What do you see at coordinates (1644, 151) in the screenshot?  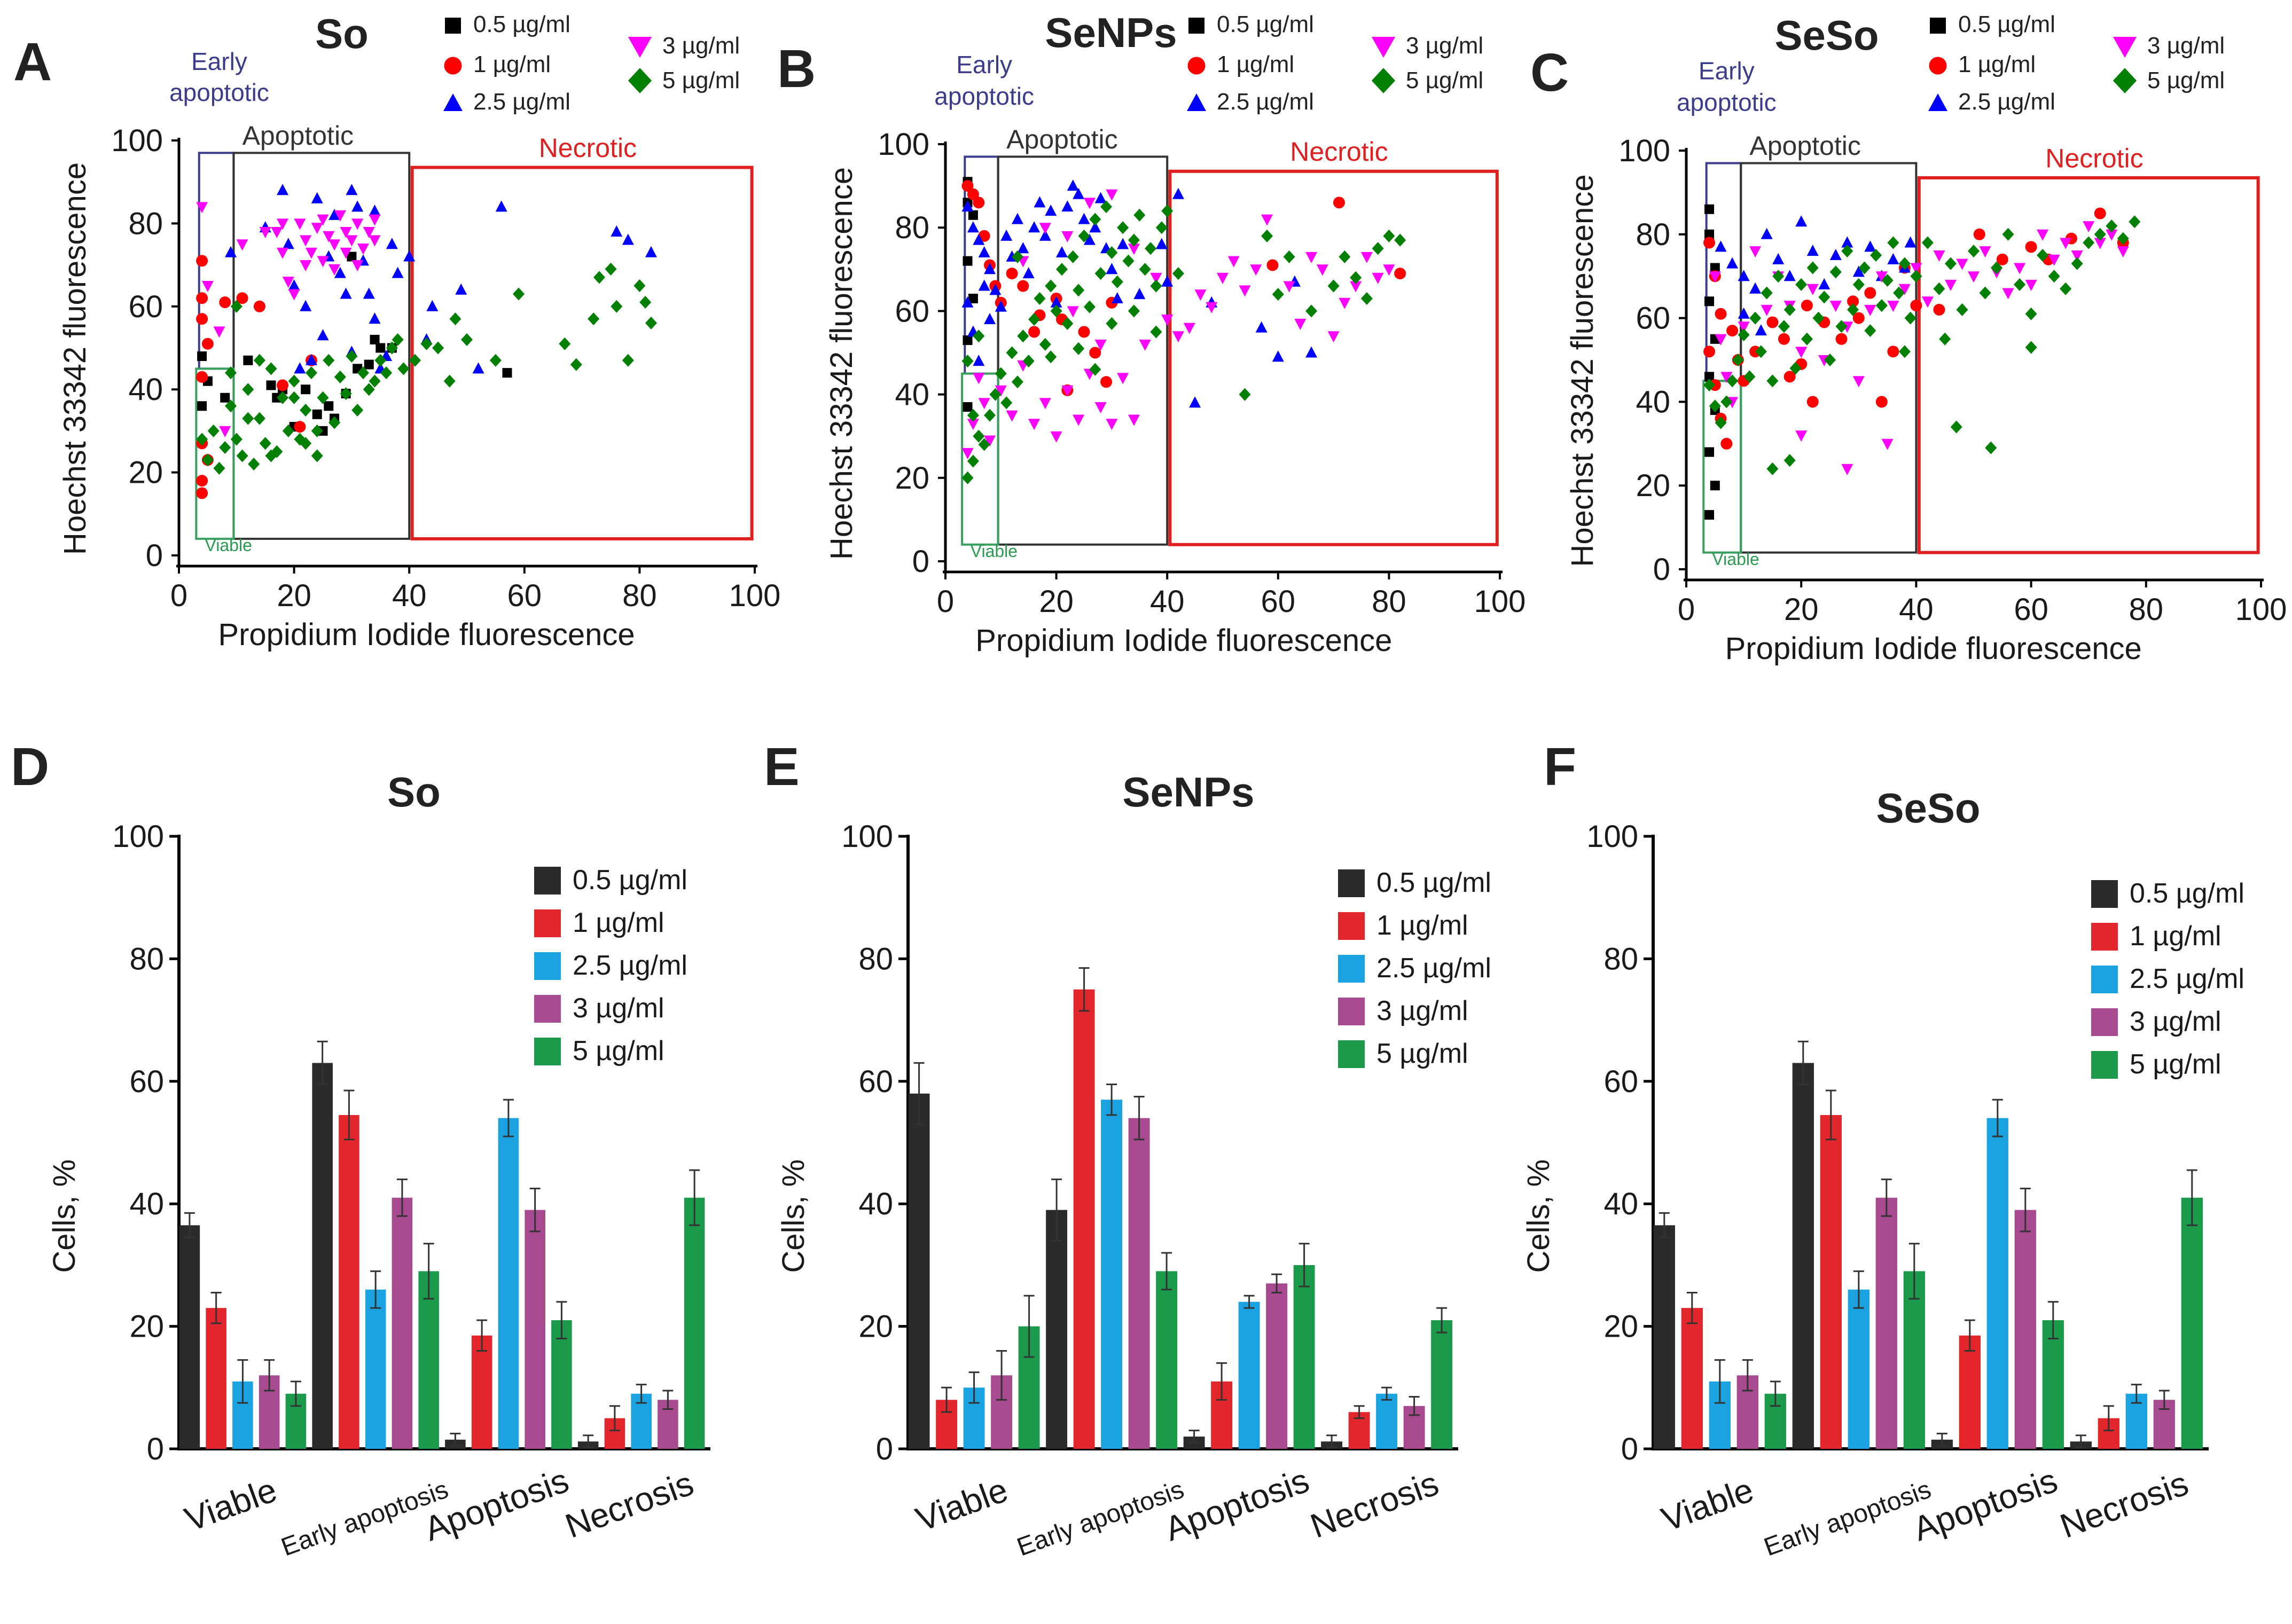 I see `y-tick-label: 100` at bounding box center [1644, 151].